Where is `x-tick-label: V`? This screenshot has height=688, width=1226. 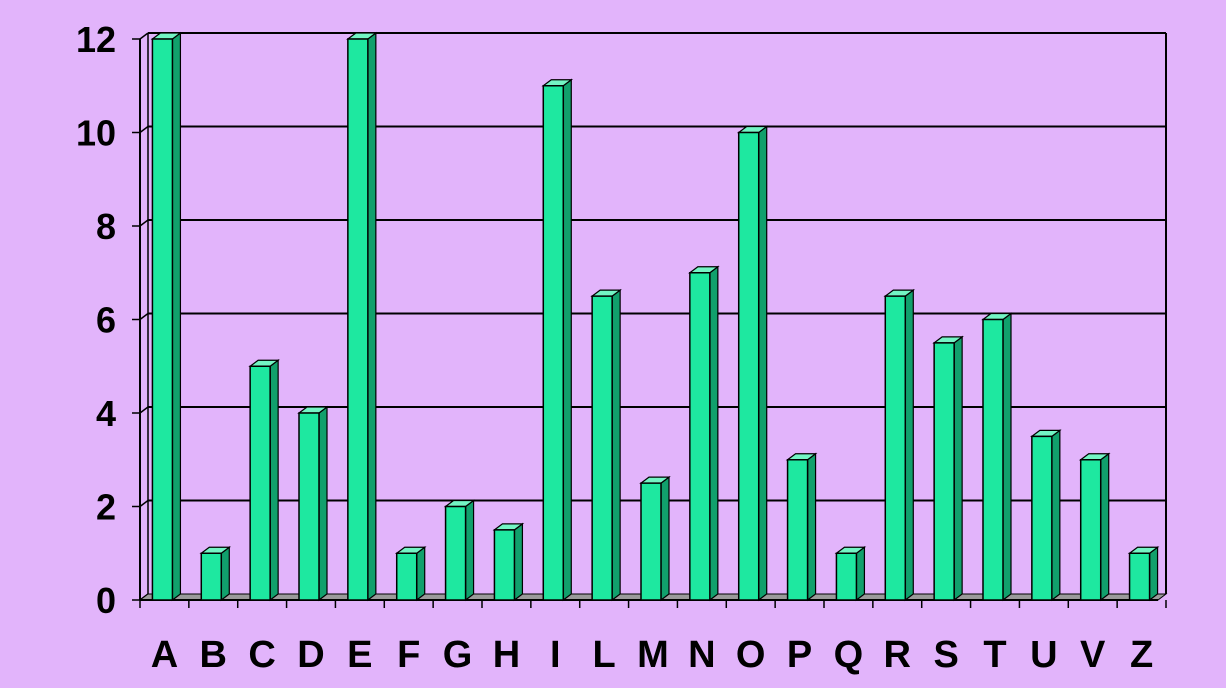
x-tick-label: V is located at coordinates (1093, 655).